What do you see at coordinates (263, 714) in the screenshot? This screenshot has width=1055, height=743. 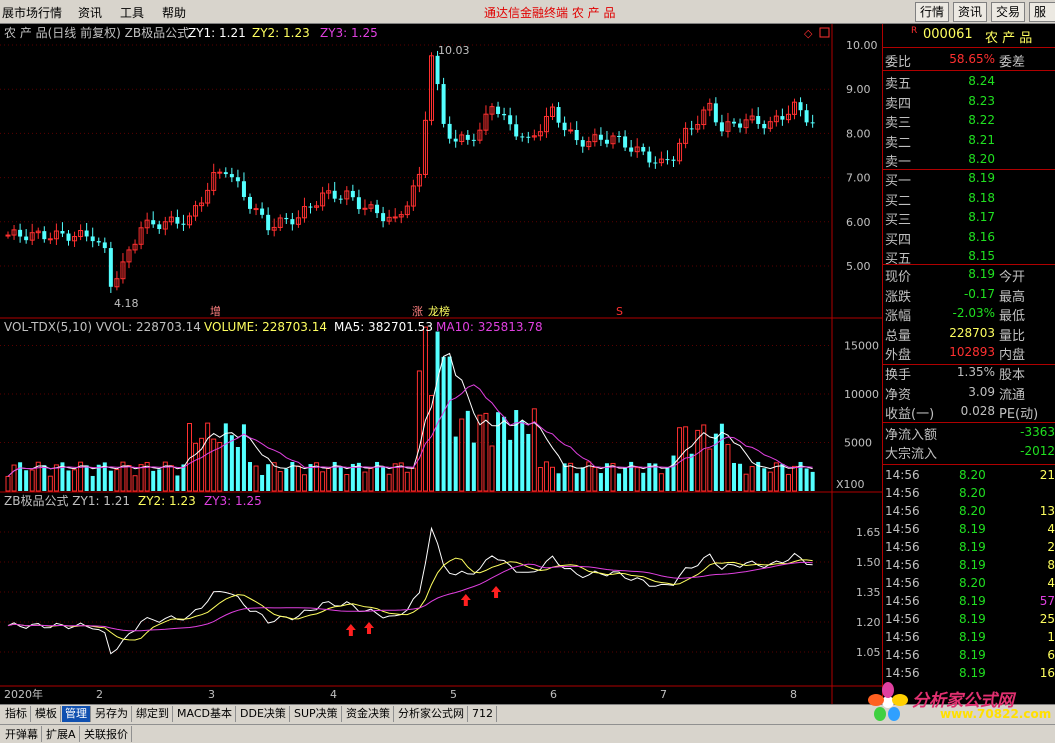 I see `formula-tab: DDE决策` at bounding box center [263, 714].